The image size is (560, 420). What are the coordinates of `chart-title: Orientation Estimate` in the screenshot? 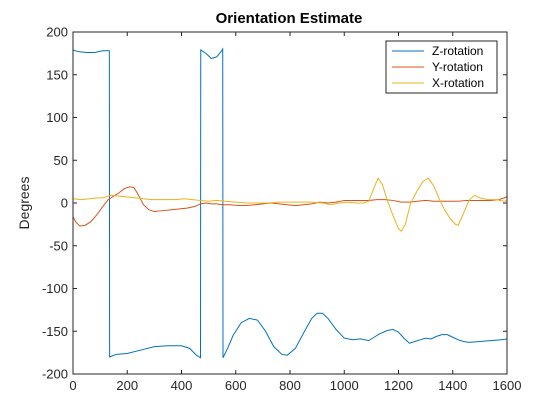 It's located at (289, 18).